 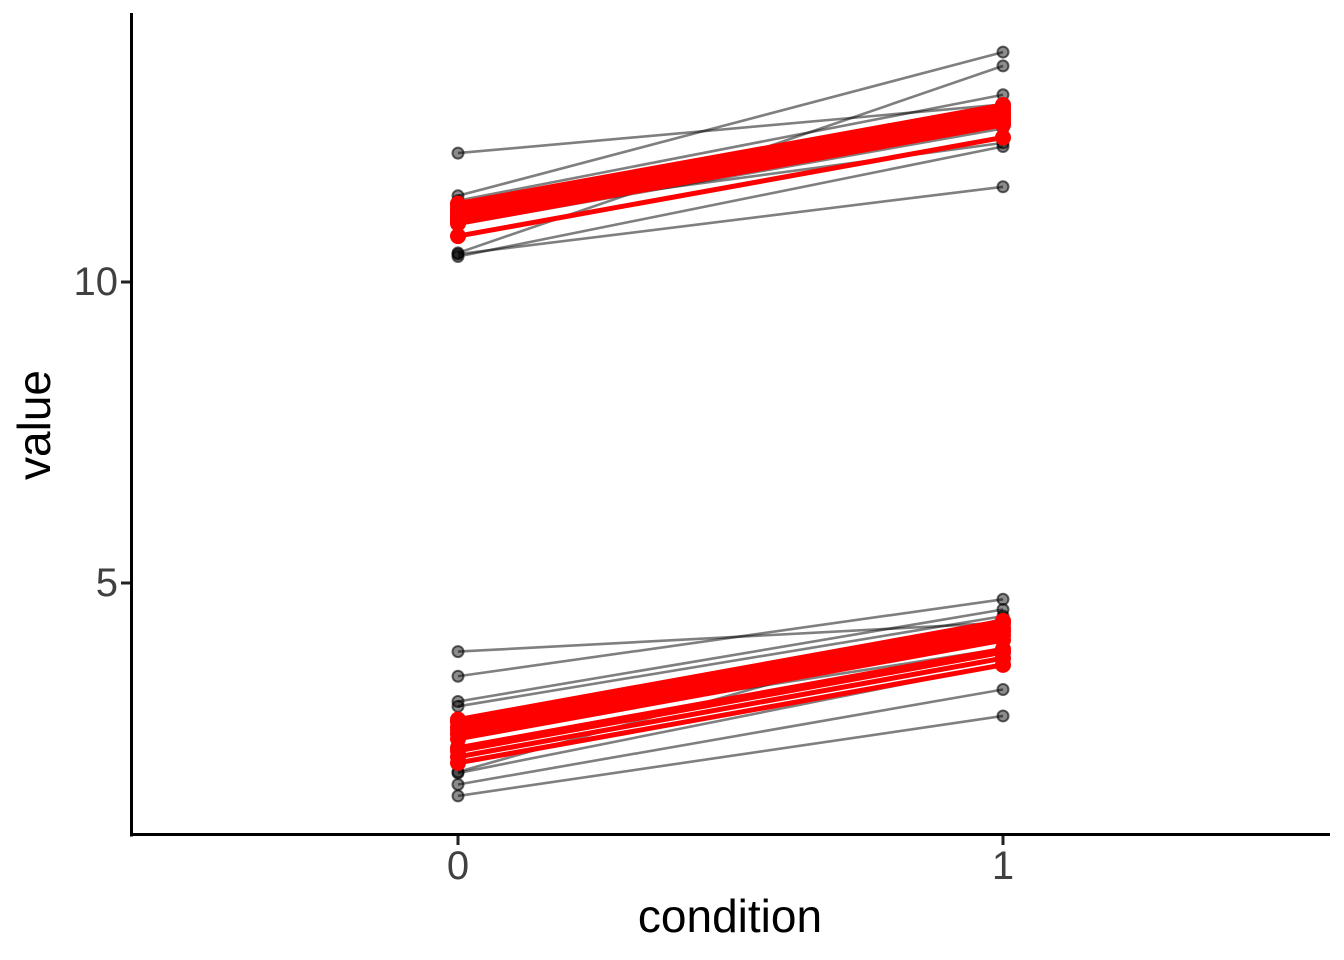 I want to click on x-axis-title: condition, so click(x=730, y=916).